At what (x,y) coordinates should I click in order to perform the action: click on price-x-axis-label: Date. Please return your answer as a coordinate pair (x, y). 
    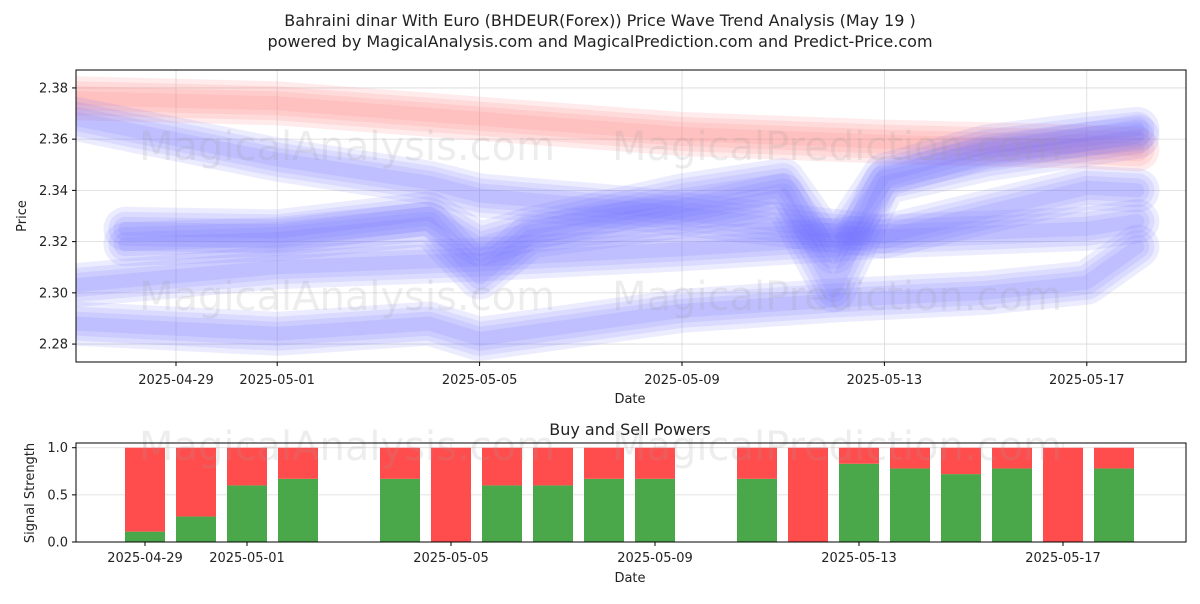
    Looking at the image, I should click on (629, 399).